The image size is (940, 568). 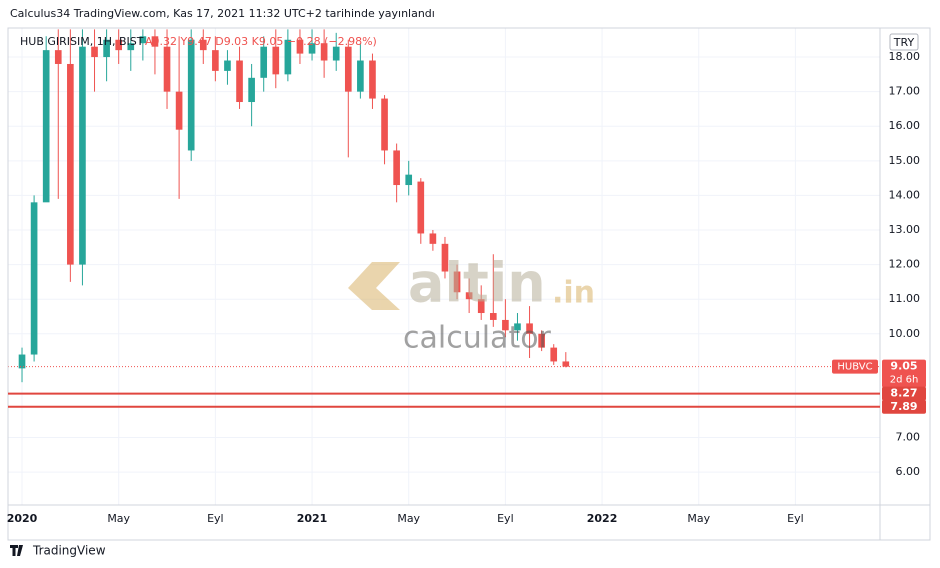 I want to click on ticker-label: HUBVC, so click(x=854, y=367).